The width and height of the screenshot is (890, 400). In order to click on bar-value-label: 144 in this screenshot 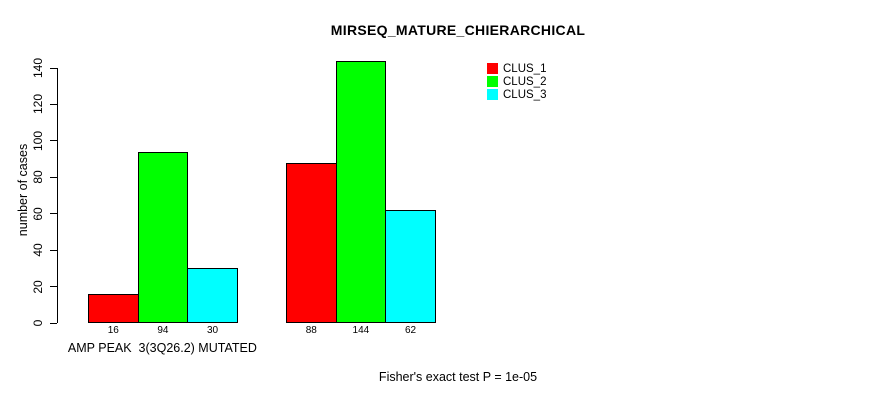, I will do `click(361, 330)`.